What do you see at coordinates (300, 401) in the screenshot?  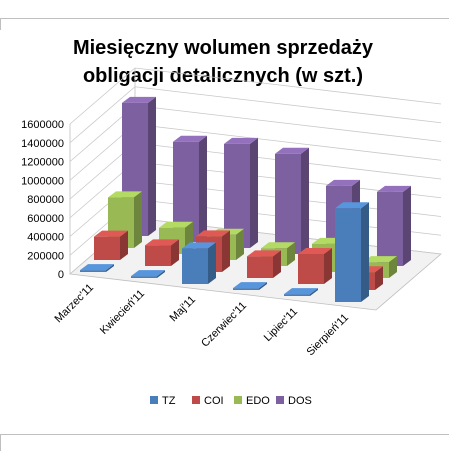 I see `legend-label: DOS` at bounding box center [300, 401].